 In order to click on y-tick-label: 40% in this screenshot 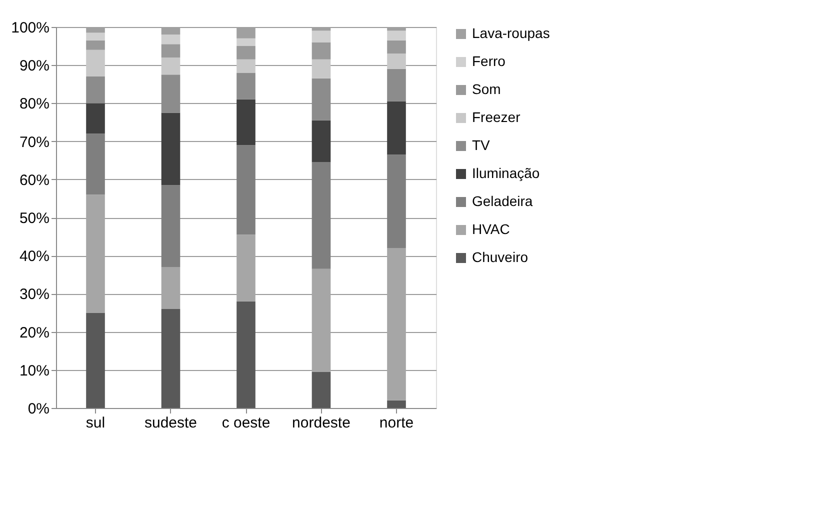, I will do `click(34, 257)`.